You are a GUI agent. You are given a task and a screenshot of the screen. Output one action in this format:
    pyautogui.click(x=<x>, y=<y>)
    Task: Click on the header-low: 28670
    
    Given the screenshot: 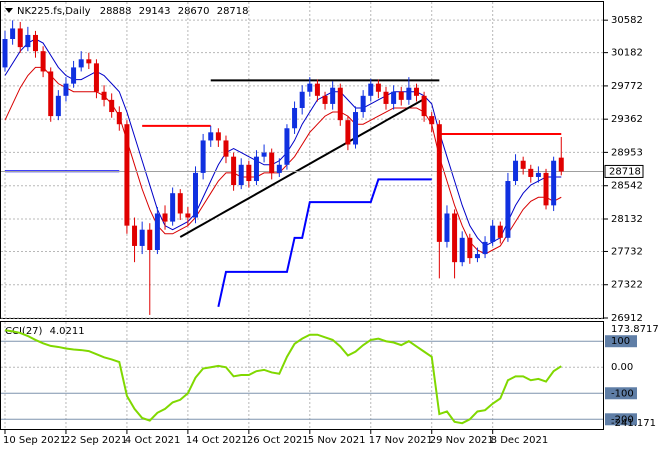 What is the action you would take?
    pyautogui.click(x=194, y=11)
    